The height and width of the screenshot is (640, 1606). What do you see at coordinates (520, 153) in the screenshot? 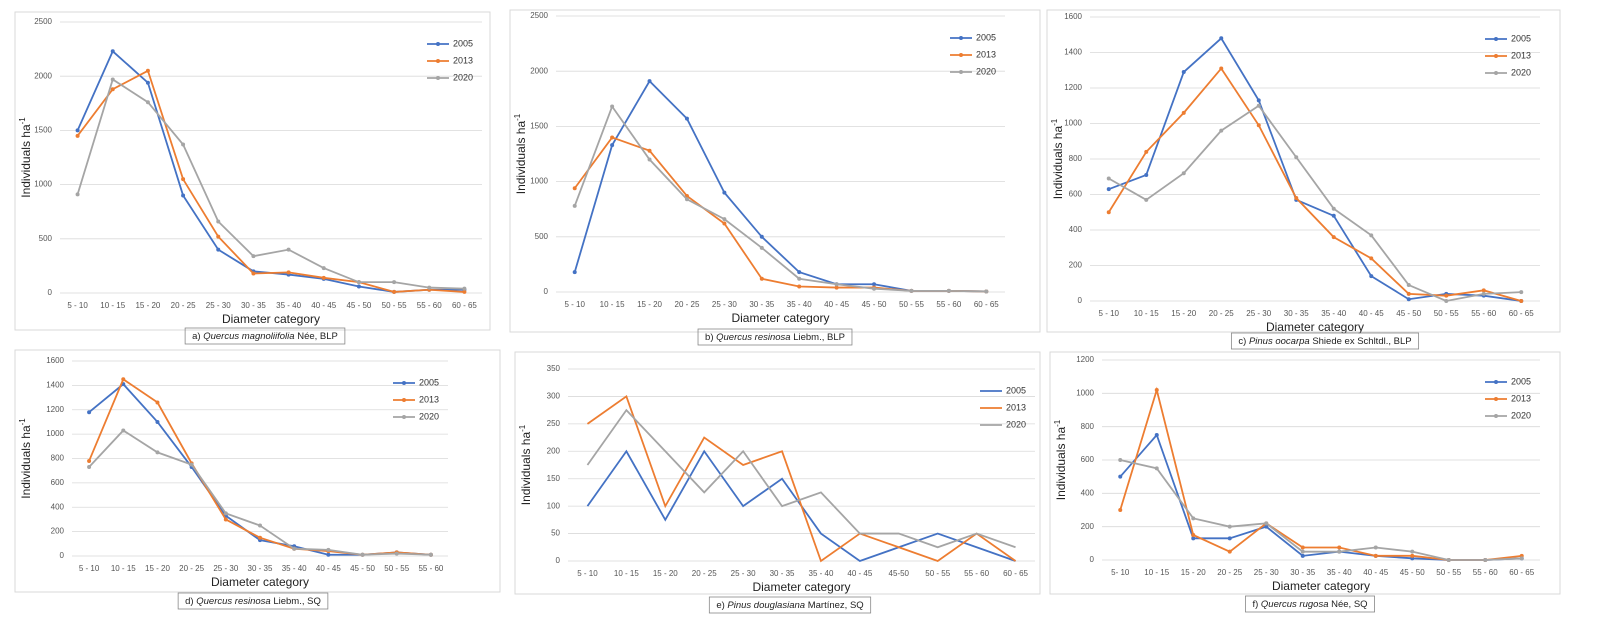
I see `y-axis-title: Individuals ha-1` at bounding box center [520, 153].